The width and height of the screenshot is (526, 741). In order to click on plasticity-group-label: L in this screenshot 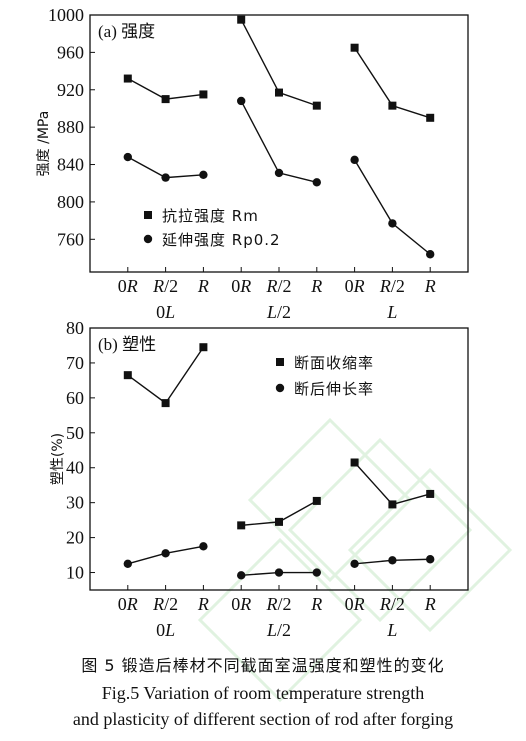, I will do `click(391, 630)`.